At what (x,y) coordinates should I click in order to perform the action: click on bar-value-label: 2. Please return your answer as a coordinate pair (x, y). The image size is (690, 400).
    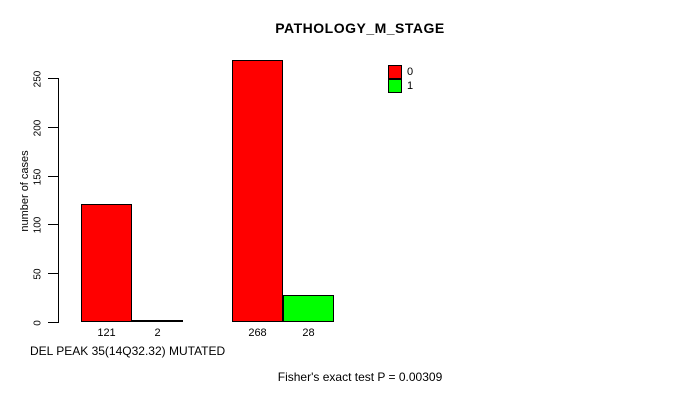
    Looking at the image, I should click on (157, 333).